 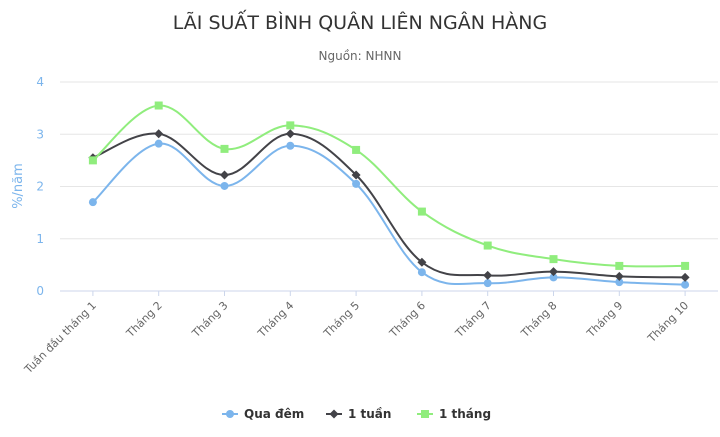 I want to click on y-tick-label: 0, so click(x=40, y=291).